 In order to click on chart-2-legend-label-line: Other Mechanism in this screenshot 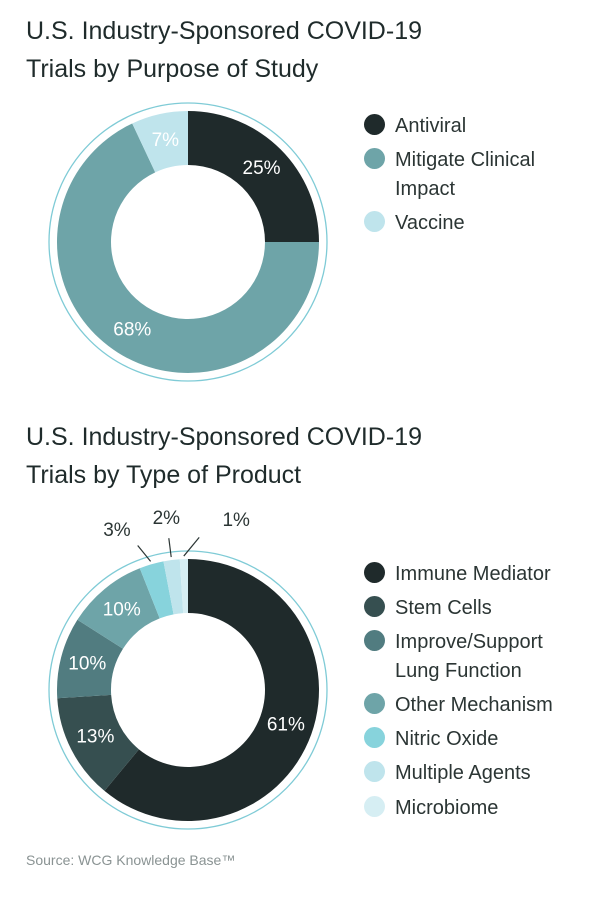, I will do `click(474, 705)`.